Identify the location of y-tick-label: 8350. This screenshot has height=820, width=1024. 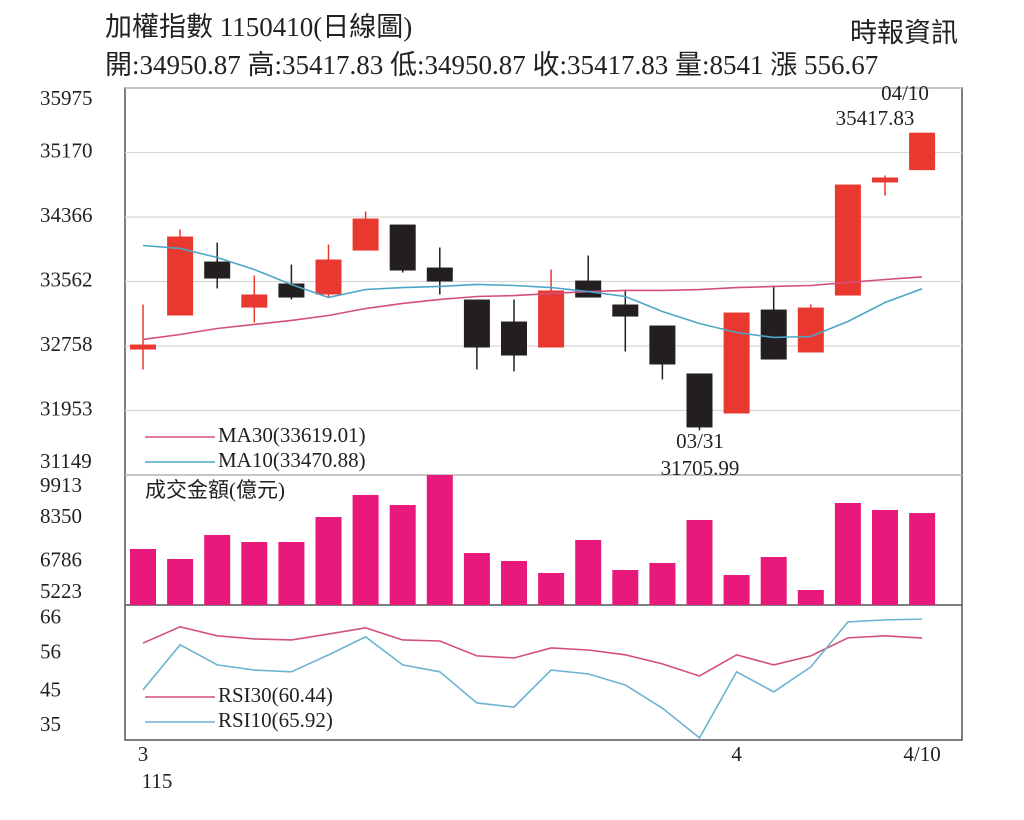
(61, 516).